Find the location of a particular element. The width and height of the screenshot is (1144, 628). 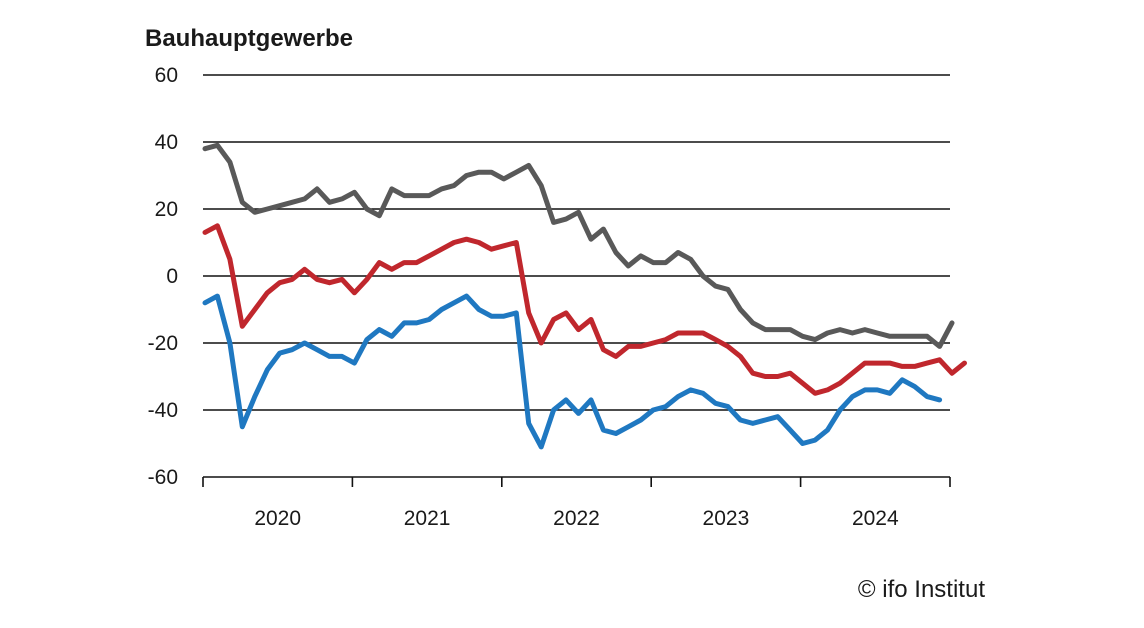

y-tick-labels: 60 40 20 0 -20 -40 -60 is located at coordinates (163, 276).